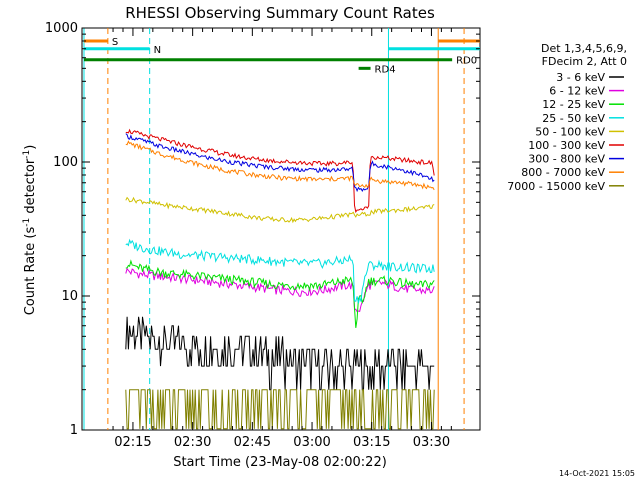 The height and width of the screenshot is (480, 640). I want to click on series-3-6kev, so click(280, 353).